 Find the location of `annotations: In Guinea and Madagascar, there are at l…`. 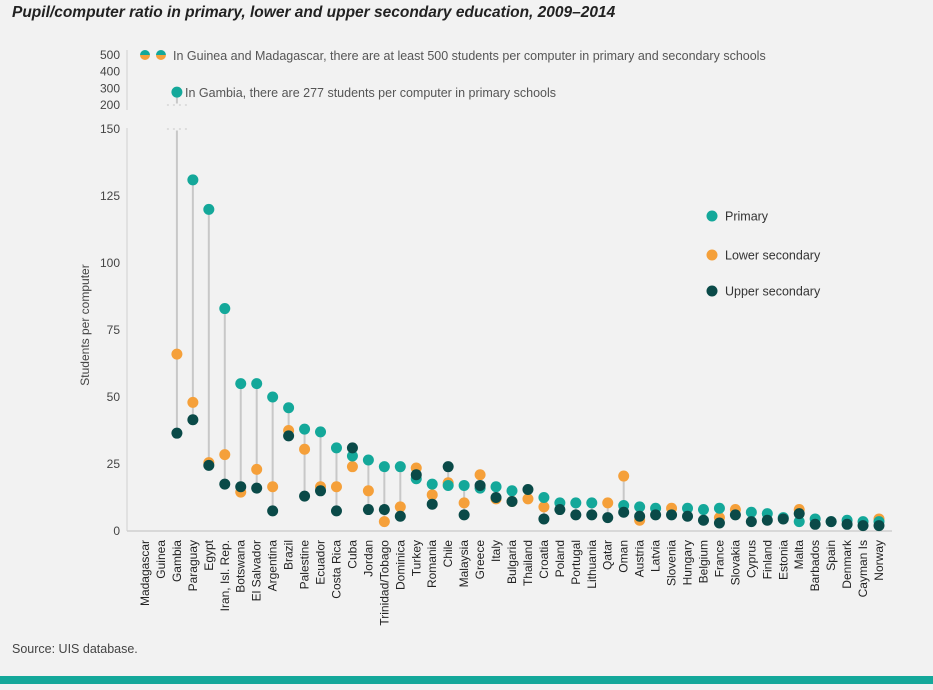

annotations: In Guinea and Madagascar, there are at l… is located at coordinates (469, 74).